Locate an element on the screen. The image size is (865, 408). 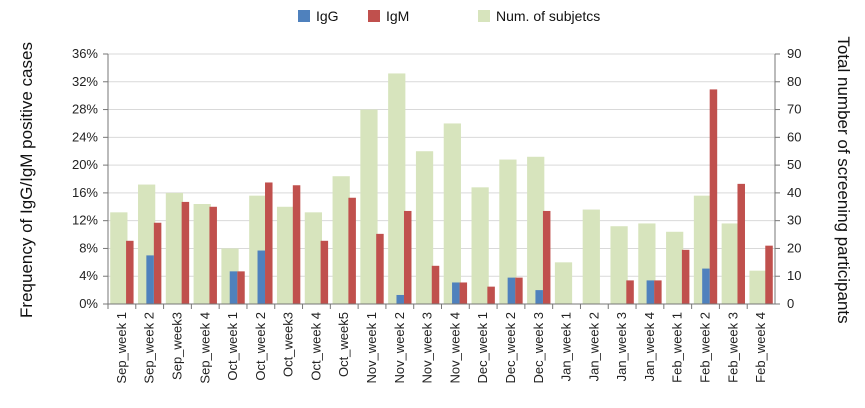
right-tick-label: 80 is located at coordinates (794, 81).